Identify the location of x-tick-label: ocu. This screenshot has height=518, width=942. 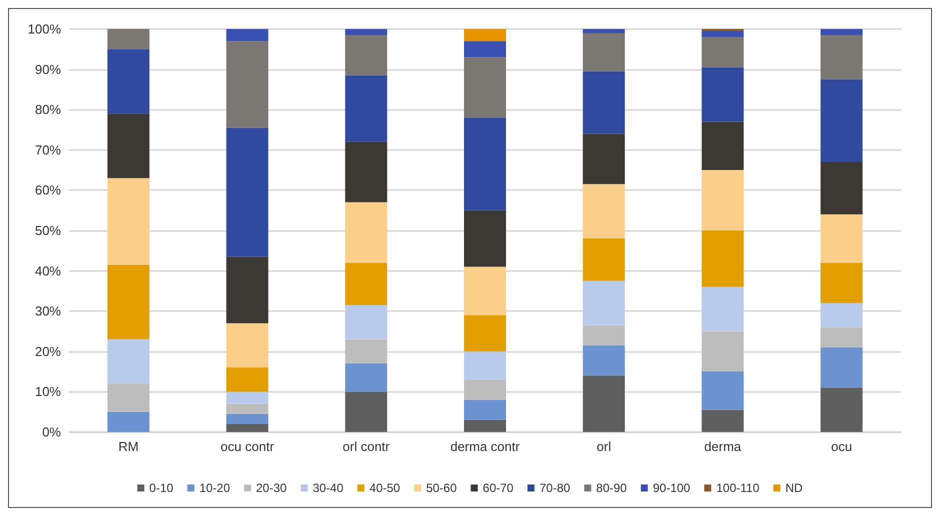
(841, 446).